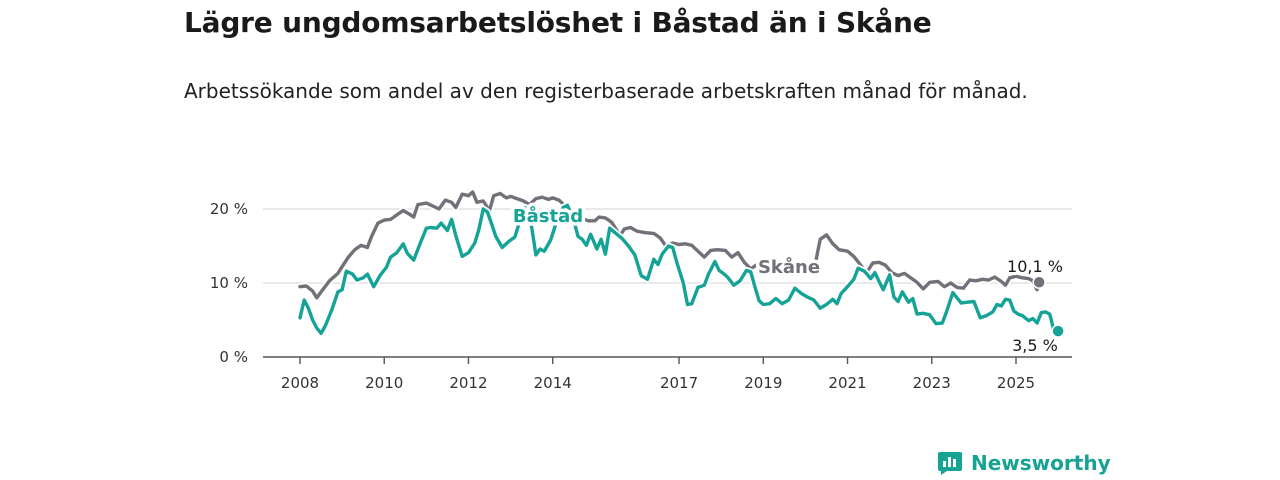 This screenshot has height=480, width=1280. I want to click on x-tick-label: 2025, so click(1016, 383).